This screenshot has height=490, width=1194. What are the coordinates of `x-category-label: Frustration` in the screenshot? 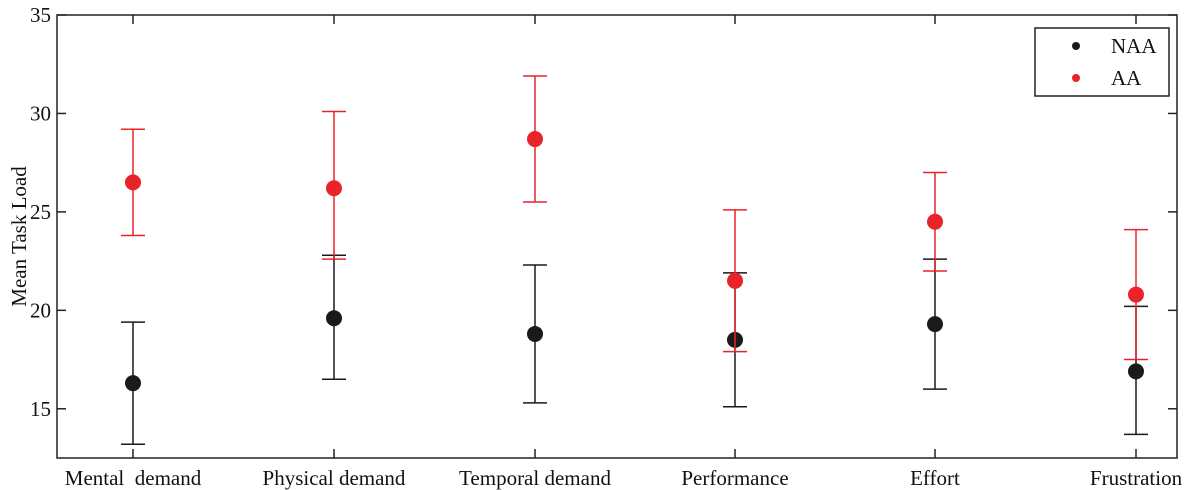 It's located at (1136, 478).